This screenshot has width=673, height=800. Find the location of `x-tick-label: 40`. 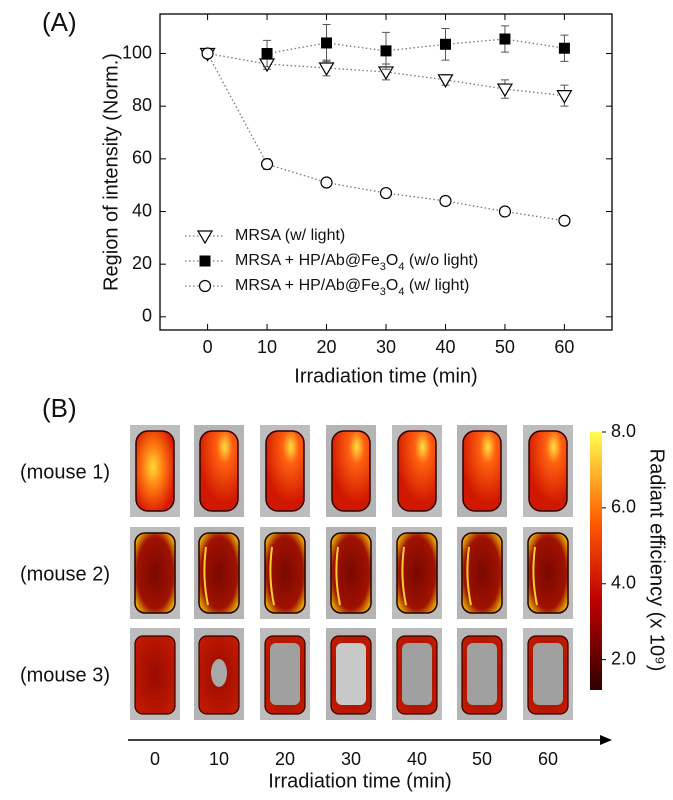

x-tick-label: 40 is located at coordinates (445, 347).